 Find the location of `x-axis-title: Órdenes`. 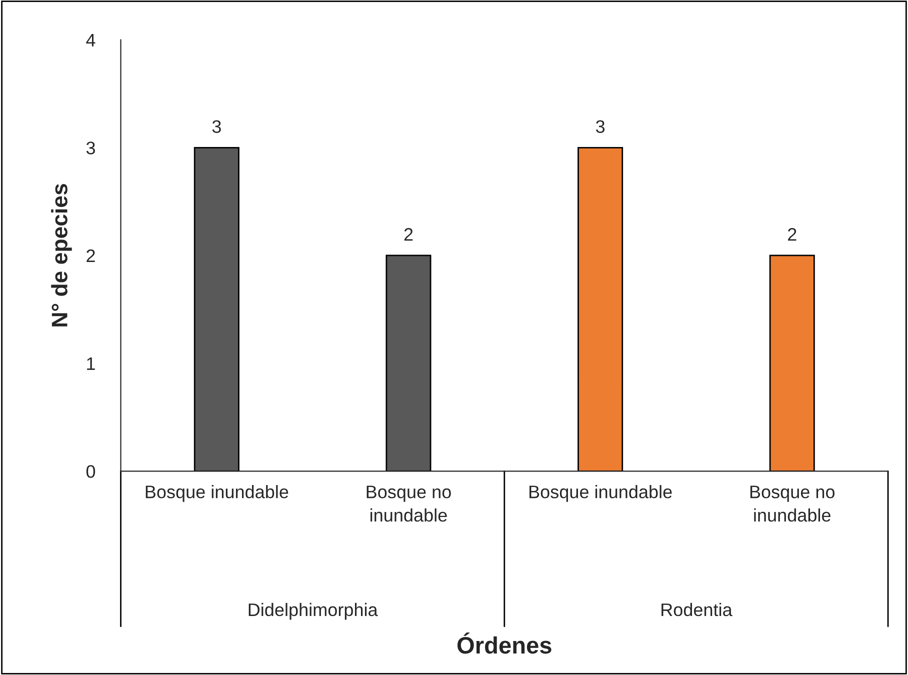

x-axis-title: Órdenes is located at coordinates (504, 643).